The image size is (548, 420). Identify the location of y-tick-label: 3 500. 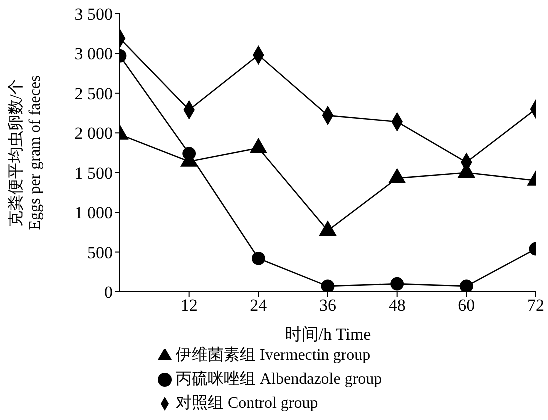
(93, 14).